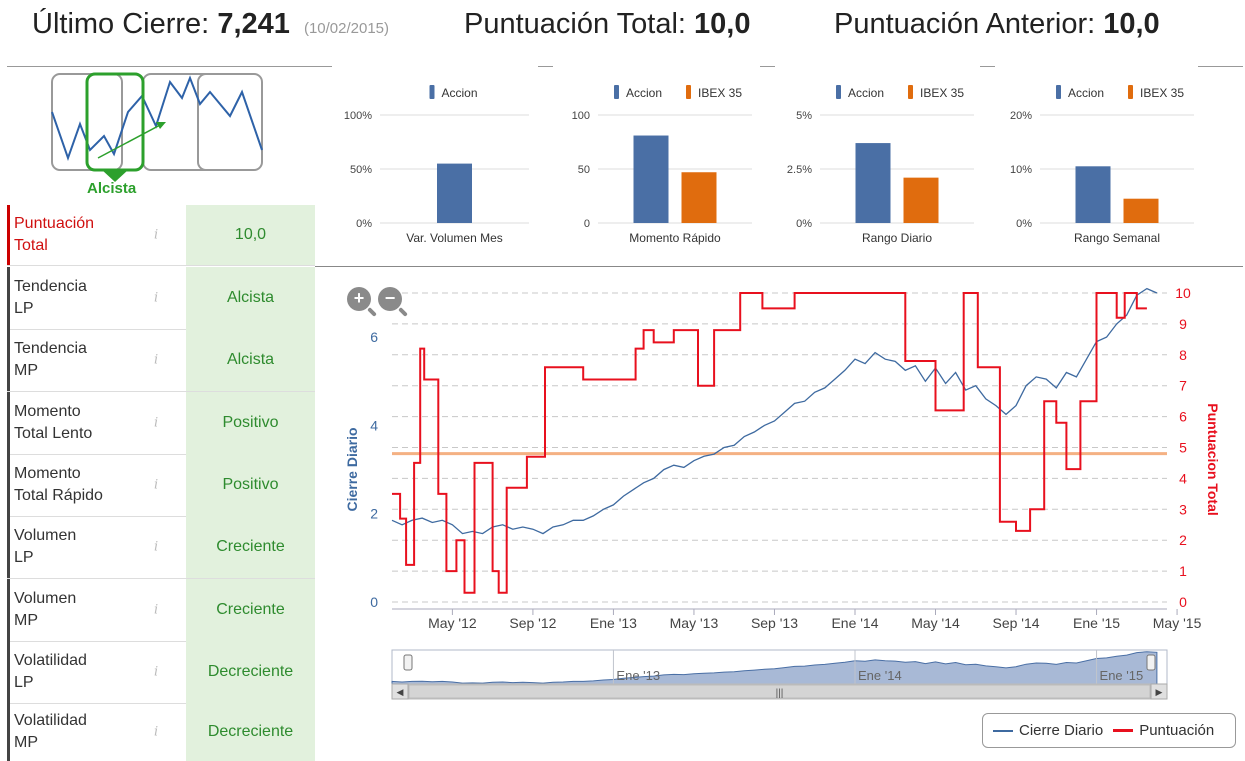 Image resolution: width=1245 pixels, height=761 pixels. What do you see at coordinates (1213, 459) in the screenshot?
I see `y-right-axis-title: Puntuacion Total` at bounding box center [1213, 459].